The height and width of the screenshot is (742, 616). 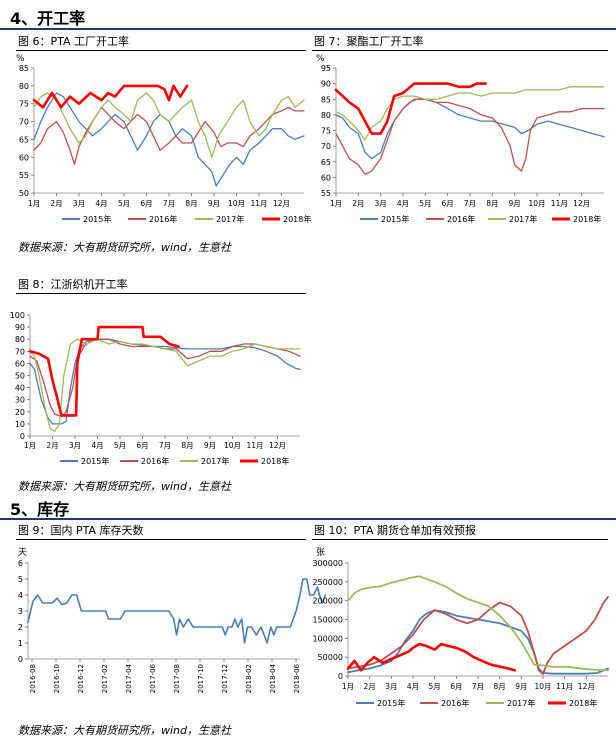 What do you see at coordinates (327, 638) in the screenshot?
I see `y-tick-label: 100000` at bounding box center [327, 638].